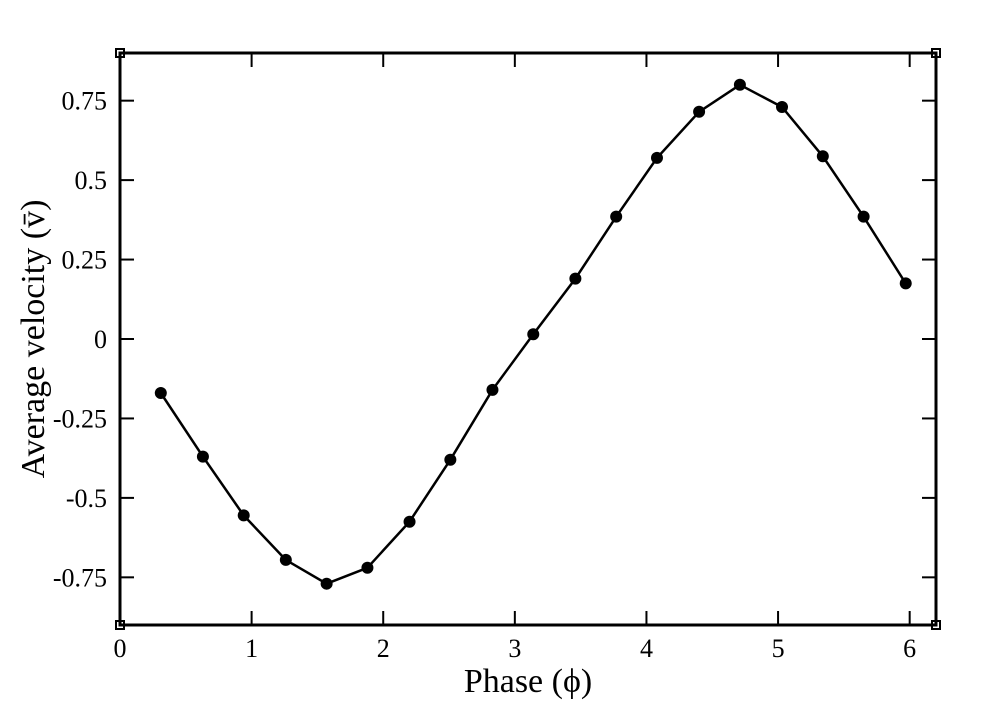 The image size is (995, 715). Describe the element at coordinates (514, 648) in the screenshot. I see `x-tick-label: 3` at that location.